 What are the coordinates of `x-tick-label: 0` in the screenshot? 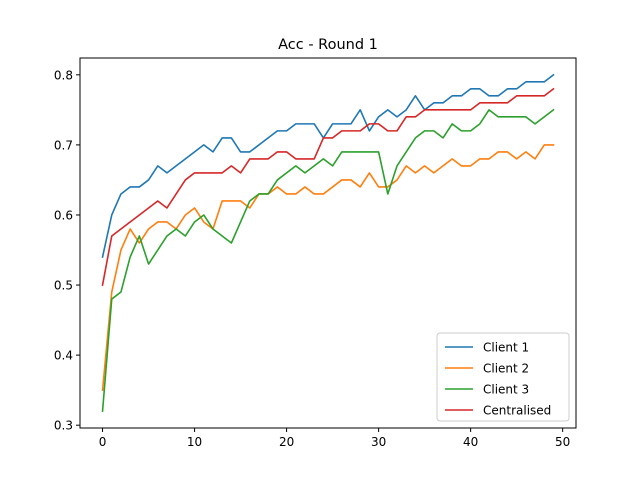 It's located at (103, 442).